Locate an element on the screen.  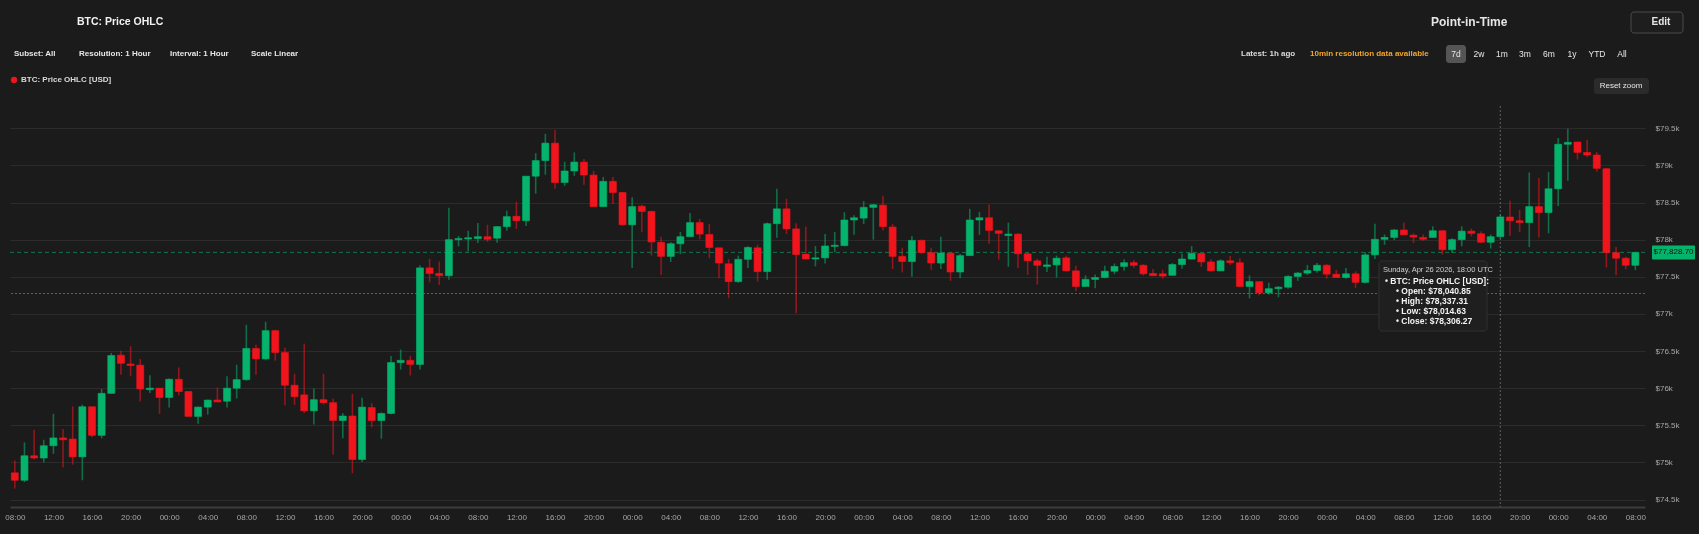
y-tick-label: $75.5k is located at coordinates (1668, 425).